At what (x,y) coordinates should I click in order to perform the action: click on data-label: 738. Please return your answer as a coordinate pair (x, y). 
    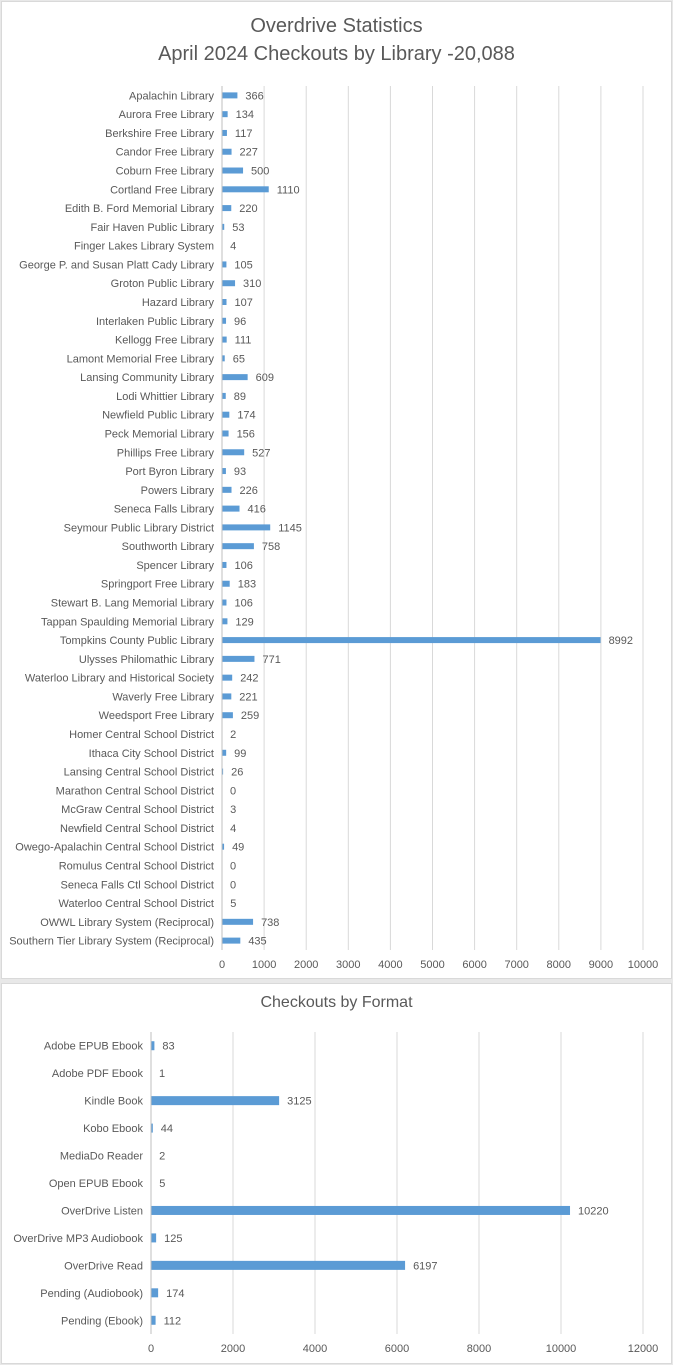
    Looking at the image, I should click on (270, 923).